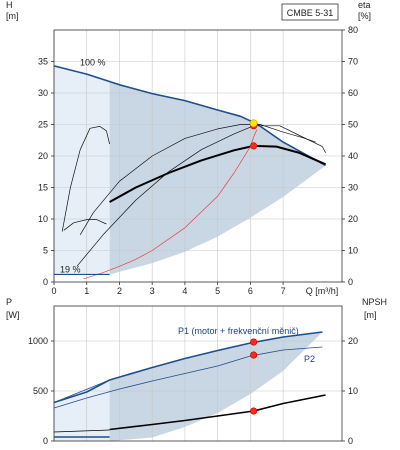 Image resolution: width=400 pixels, height=450 pixels. What do you see at coordinates (45, 251) in the screenshot?
I see `y-tick-label: 5` at bounding box center [45, 251].